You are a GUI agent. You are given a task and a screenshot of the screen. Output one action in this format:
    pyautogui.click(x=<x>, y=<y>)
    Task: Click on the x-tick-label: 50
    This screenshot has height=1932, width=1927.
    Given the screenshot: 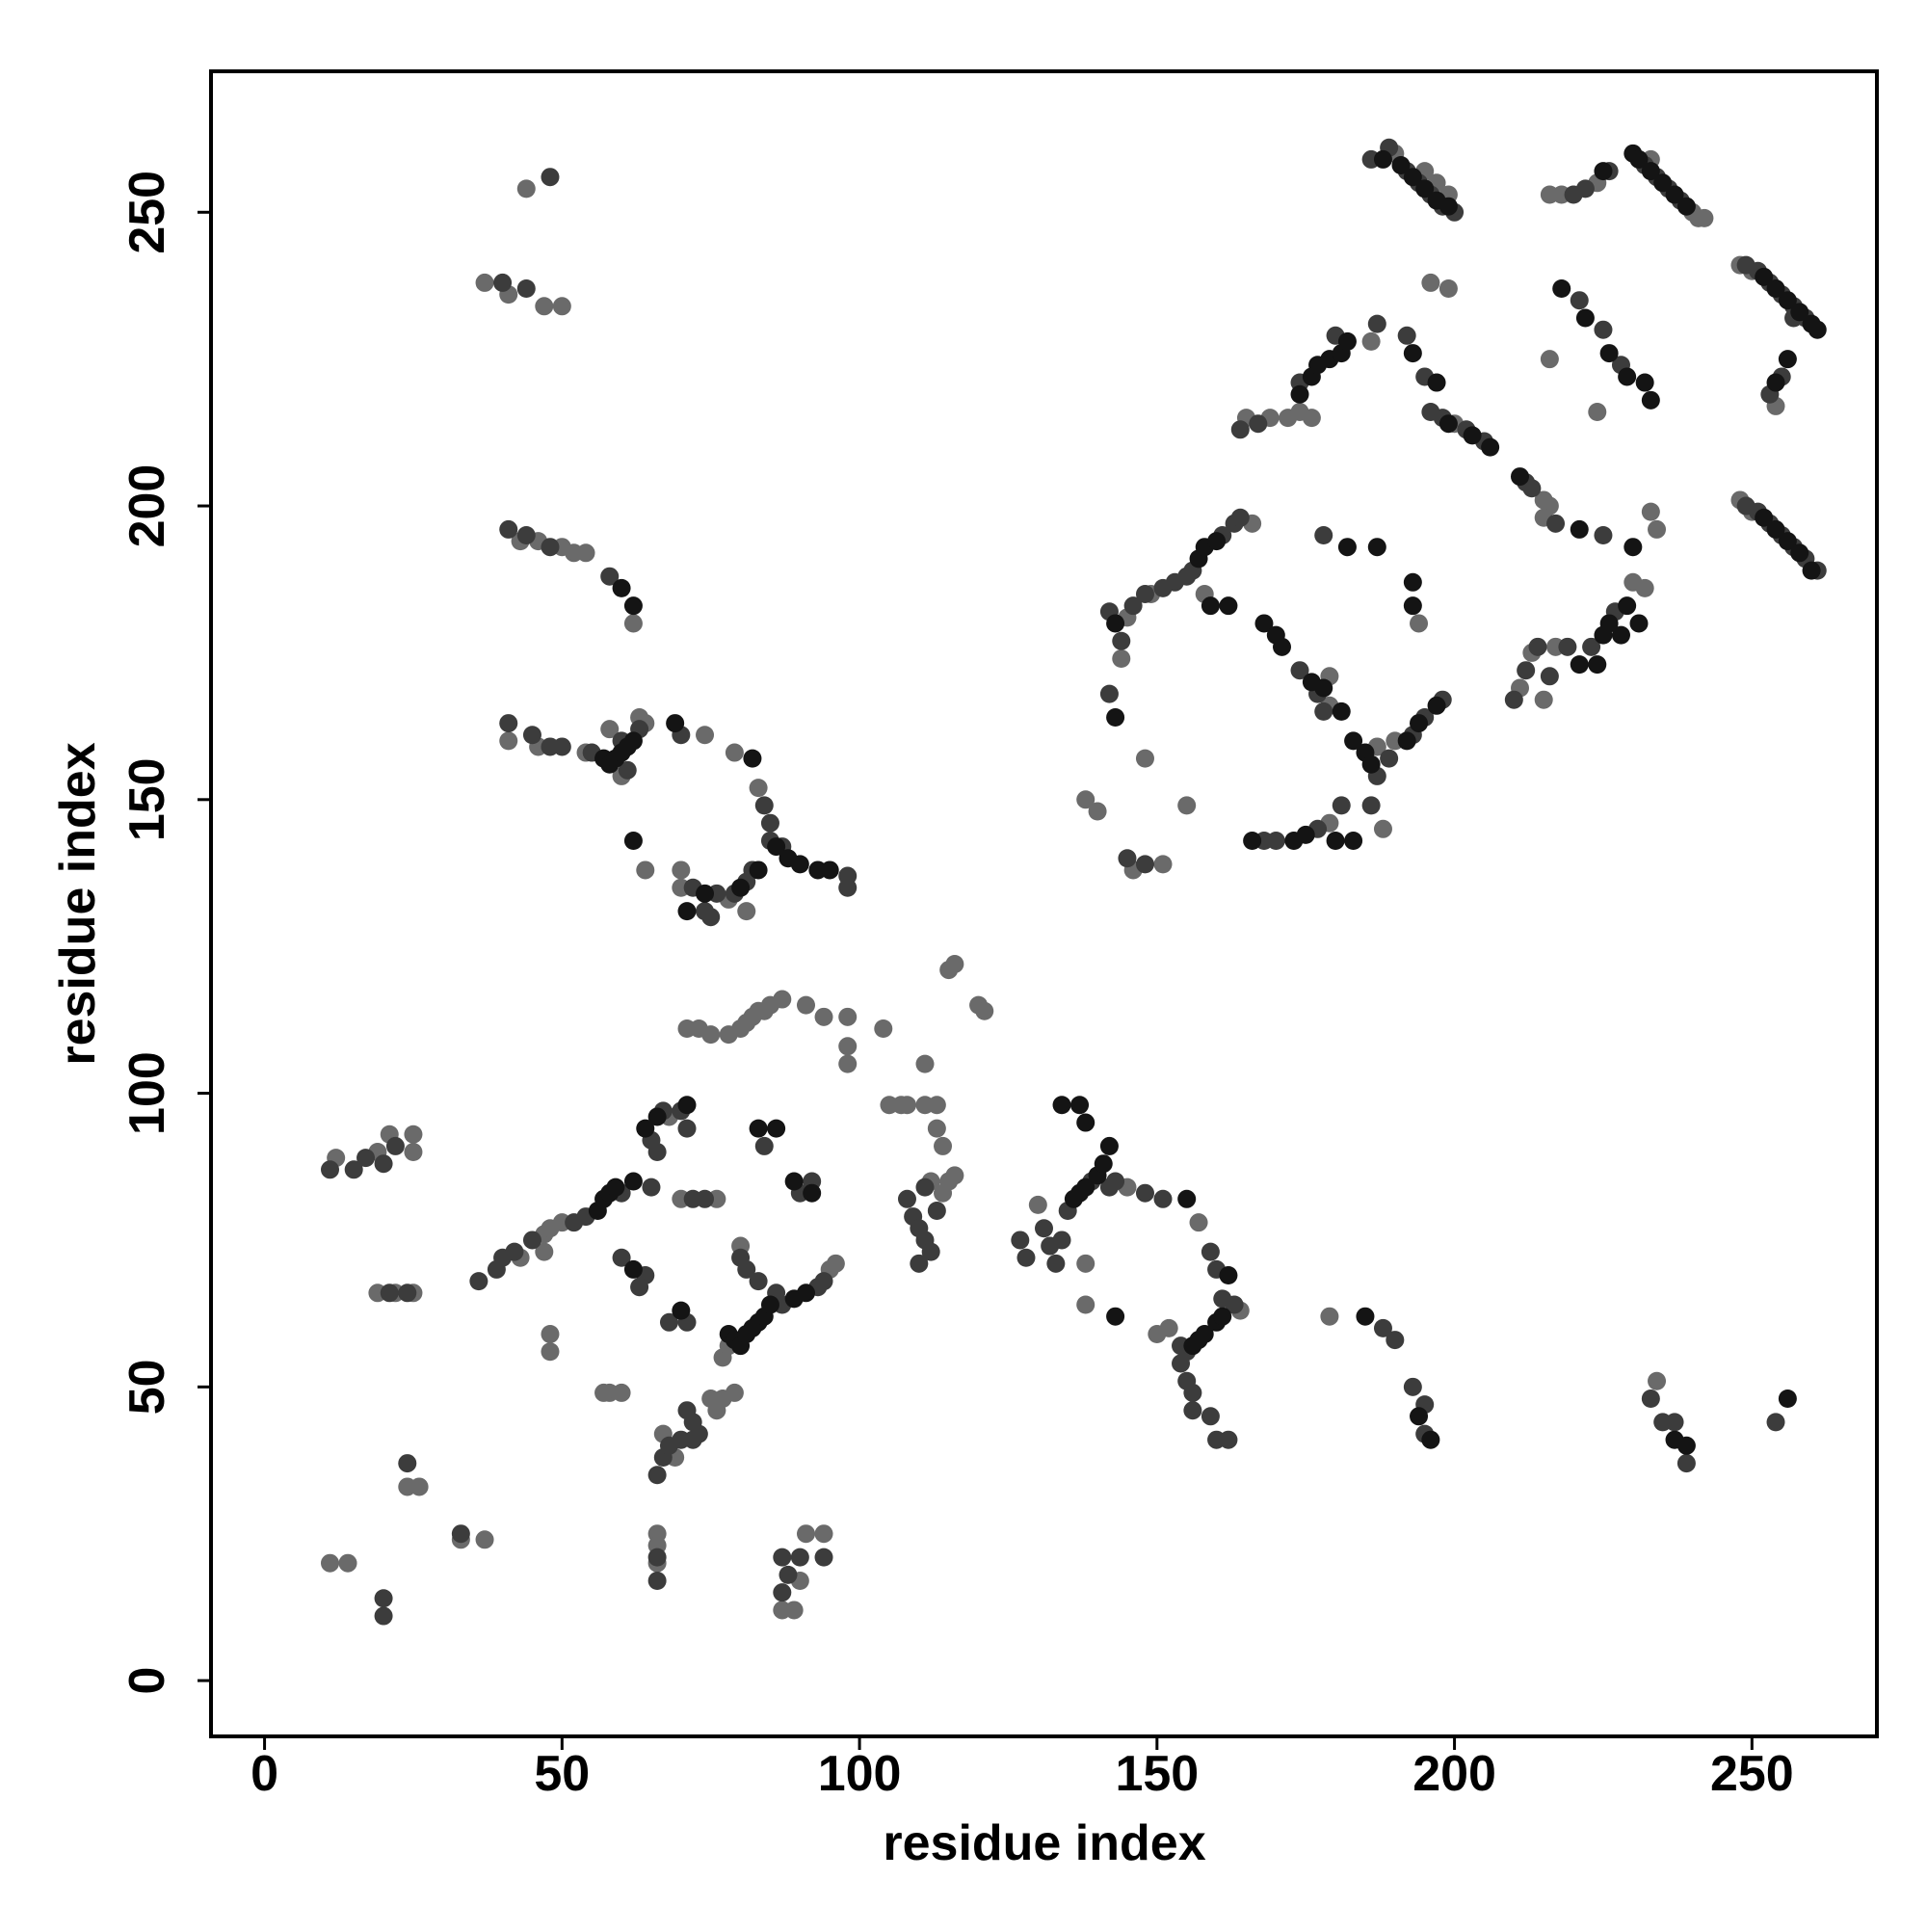 What is the action you would take?
    pyautogui.click(x=562, y=1774)
    